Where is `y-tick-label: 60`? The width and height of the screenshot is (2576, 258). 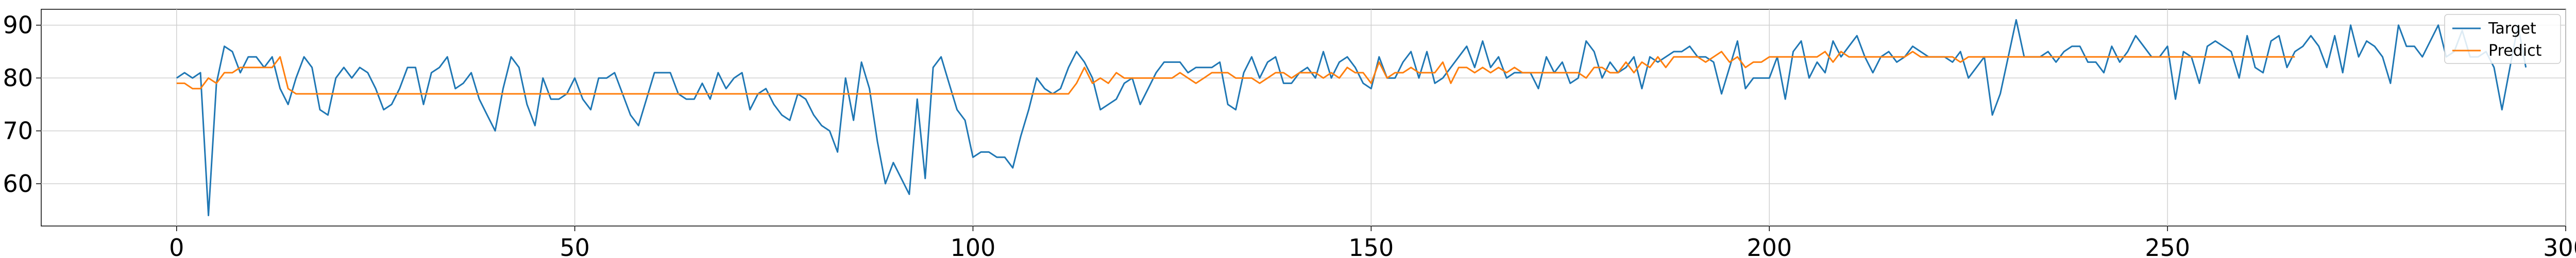
y-tick-label: 60 is located at coordinates (18, 184).